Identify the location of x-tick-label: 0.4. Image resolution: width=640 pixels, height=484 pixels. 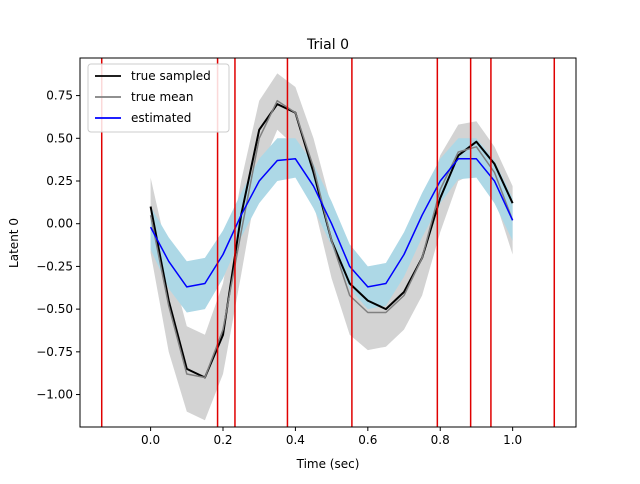
(295, 440).